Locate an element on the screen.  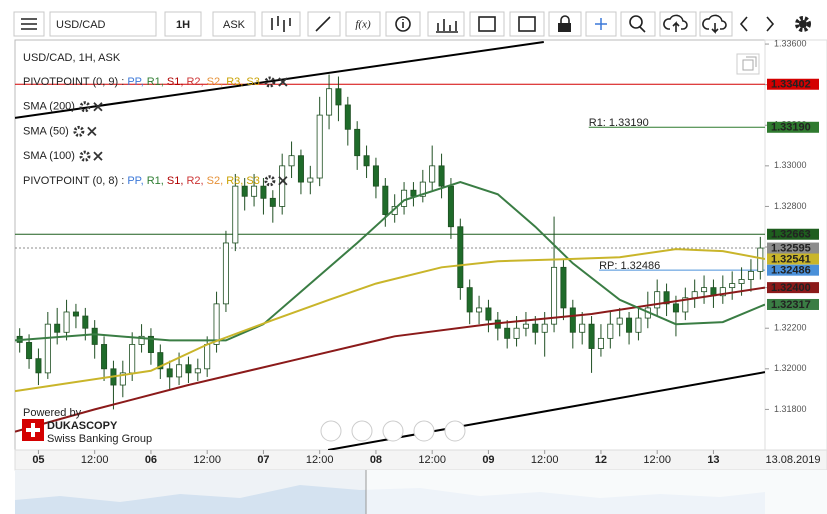
y-tick-label: 1.31800 is located at coordinates (790, 409).